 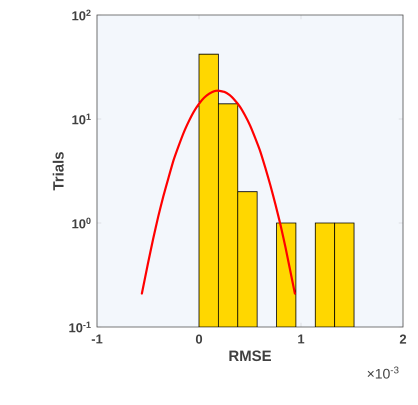 I want to click on y-tick-label: 10$^{2}$, so click(x=81, y=15).